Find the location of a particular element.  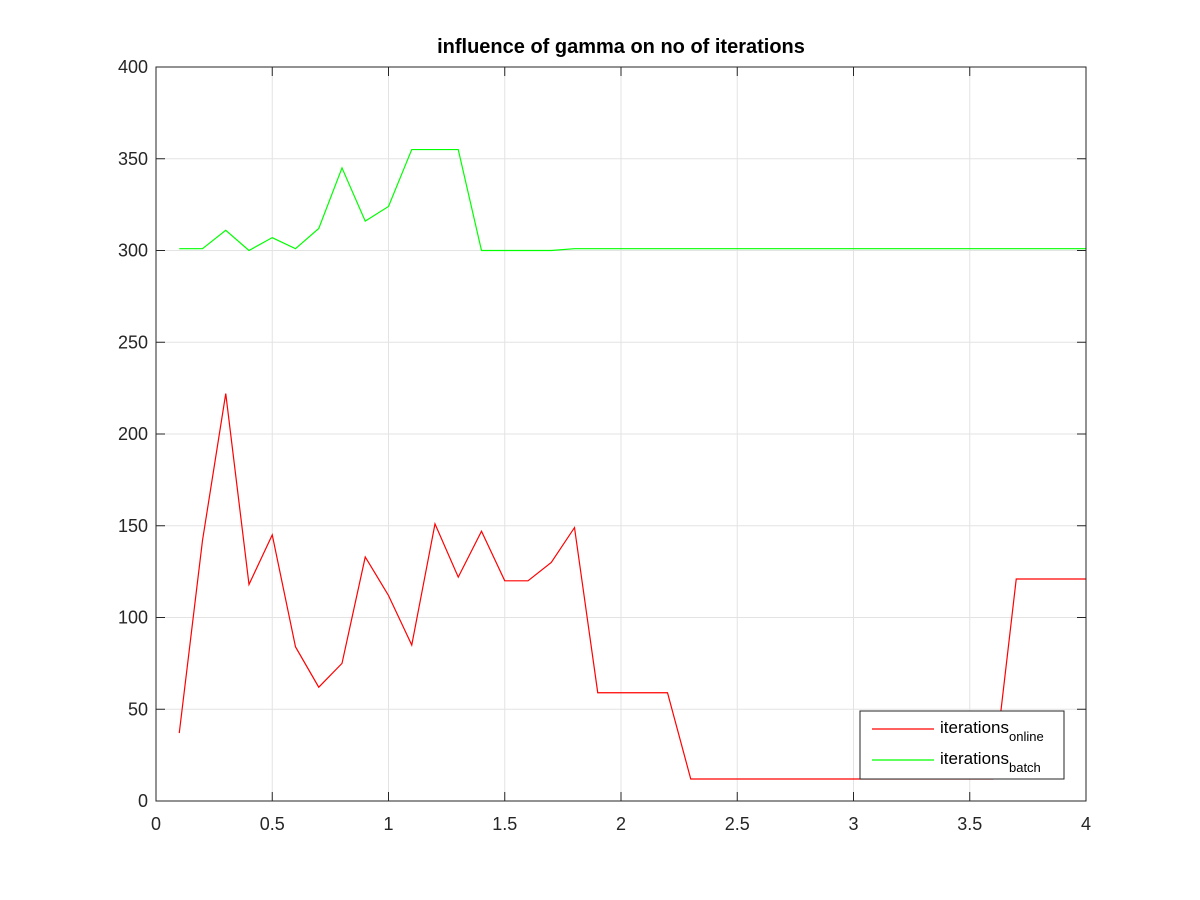

legend: iterationsonline iterationsbatch is located at coordinates (962, 745).